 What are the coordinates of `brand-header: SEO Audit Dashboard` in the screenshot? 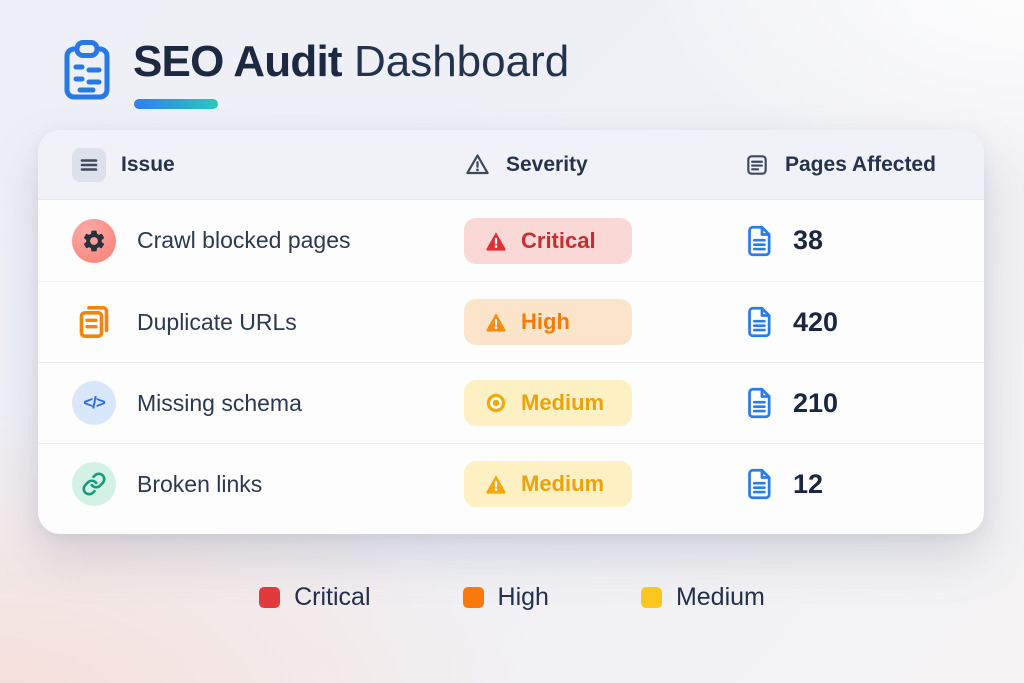 It's located at (314, 69).